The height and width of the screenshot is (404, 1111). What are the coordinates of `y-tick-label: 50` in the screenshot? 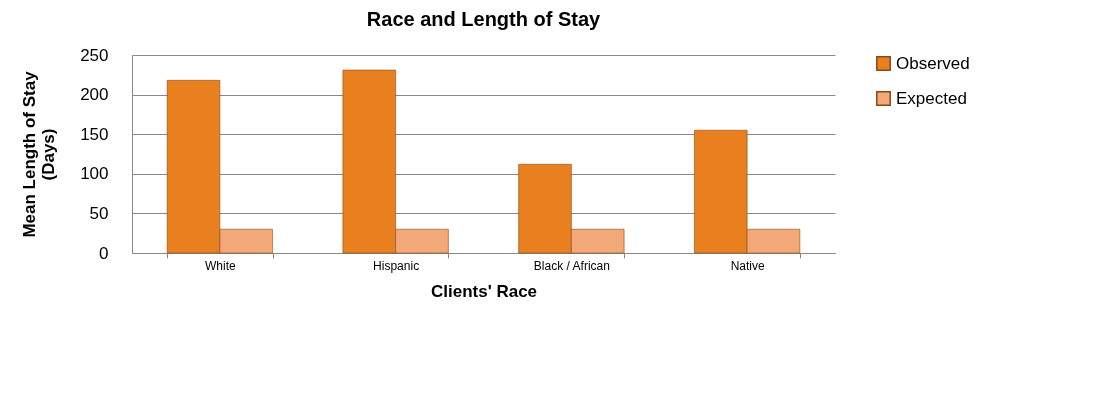 It's located at (99, 213).